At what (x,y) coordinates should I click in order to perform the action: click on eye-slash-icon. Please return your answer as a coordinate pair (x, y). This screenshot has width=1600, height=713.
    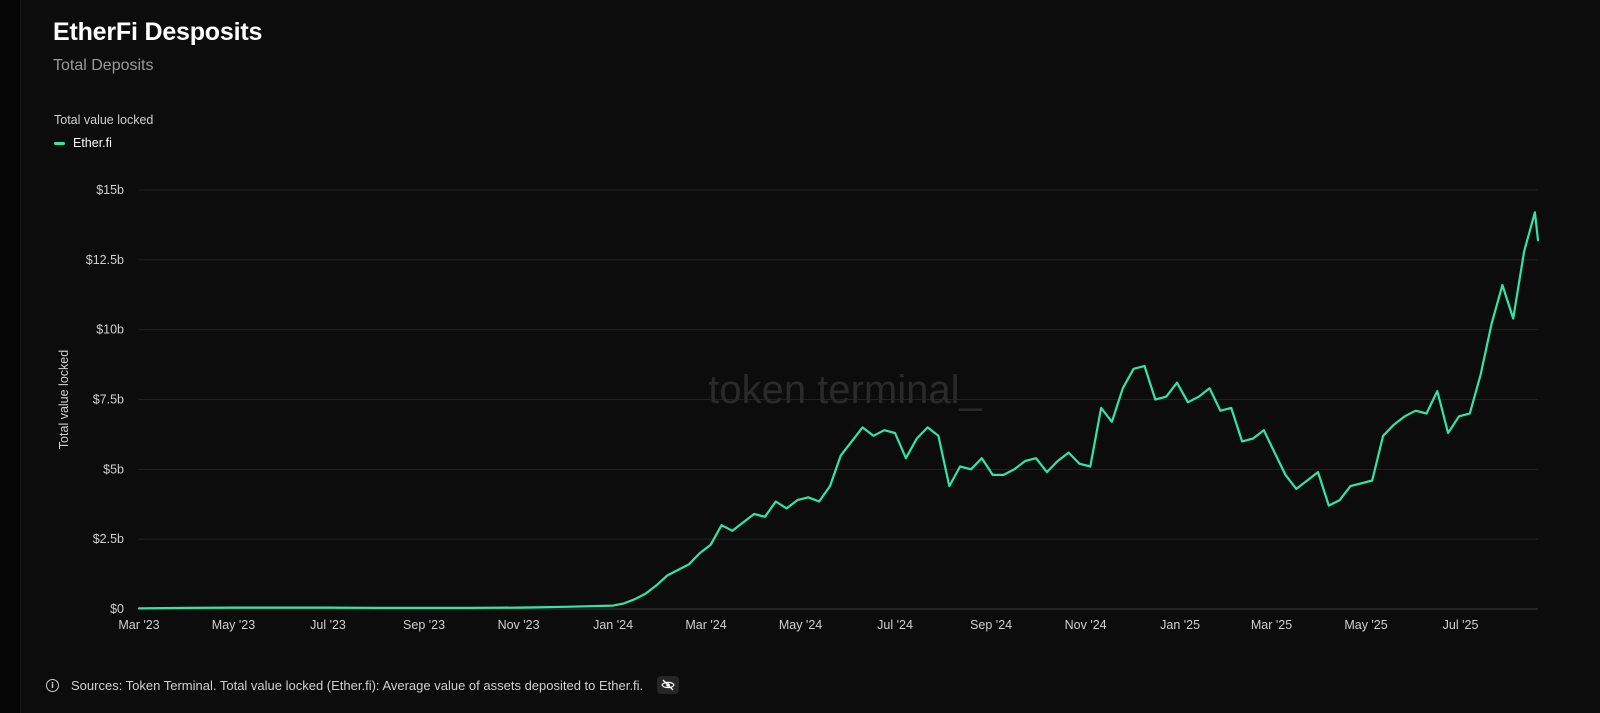
    Looking at the image, I should click on (668, 685).